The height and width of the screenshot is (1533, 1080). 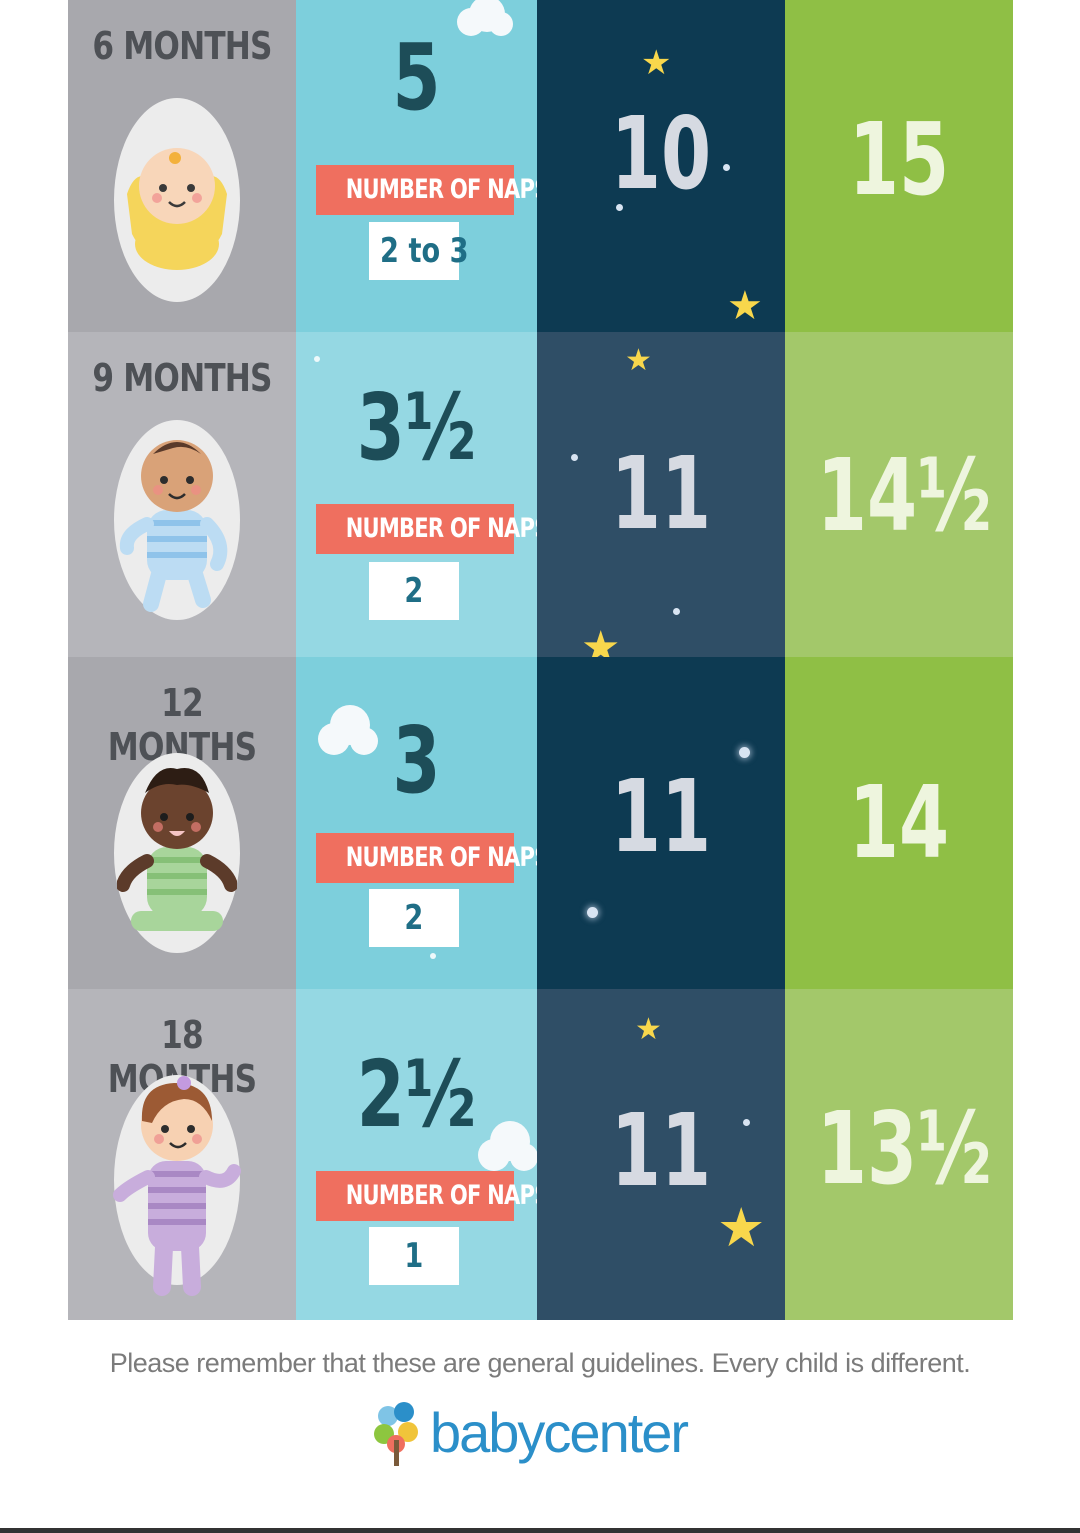 I want to click on nap-hours: 2½, so click(x=416, y=1094).